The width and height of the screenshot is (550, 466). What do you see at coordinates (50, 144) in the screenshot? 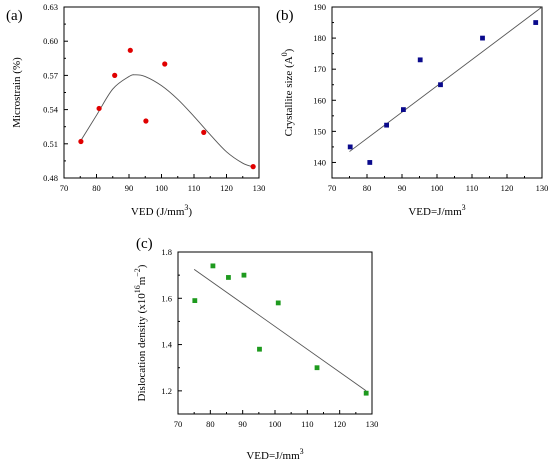
I see `y-tick-label: 0.51` at bounding box center [50, 144].